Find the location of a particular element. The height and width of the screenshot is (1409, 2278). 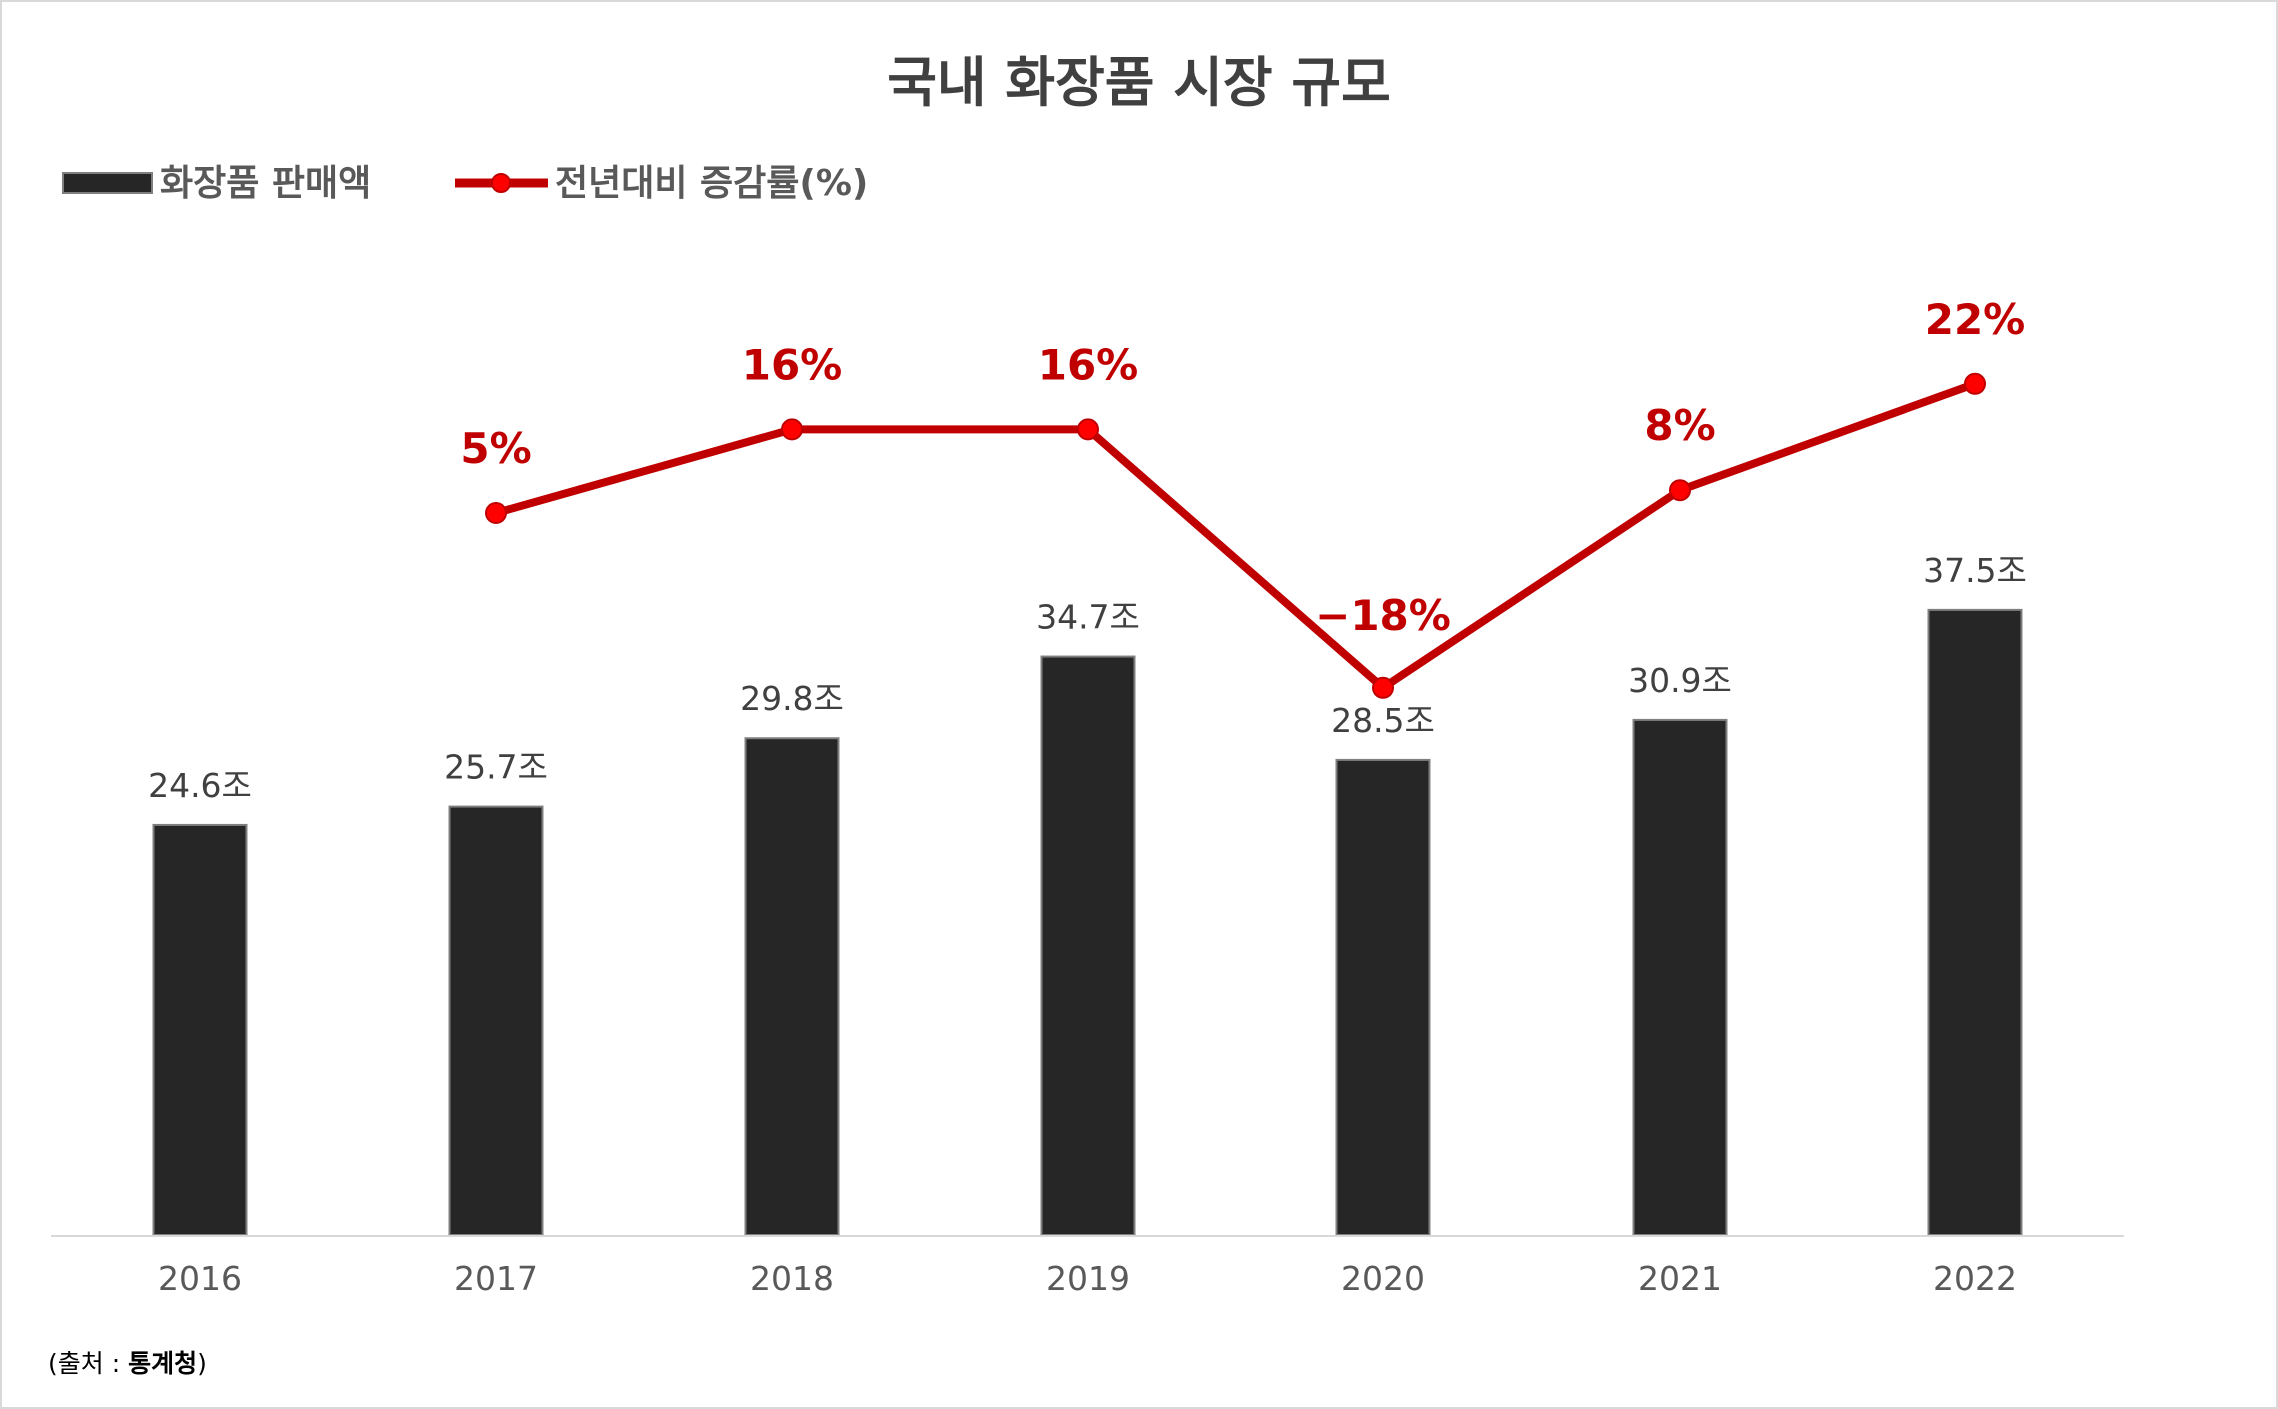

bar-value-label: 34.7조 is located at coordinates (1088, 617).